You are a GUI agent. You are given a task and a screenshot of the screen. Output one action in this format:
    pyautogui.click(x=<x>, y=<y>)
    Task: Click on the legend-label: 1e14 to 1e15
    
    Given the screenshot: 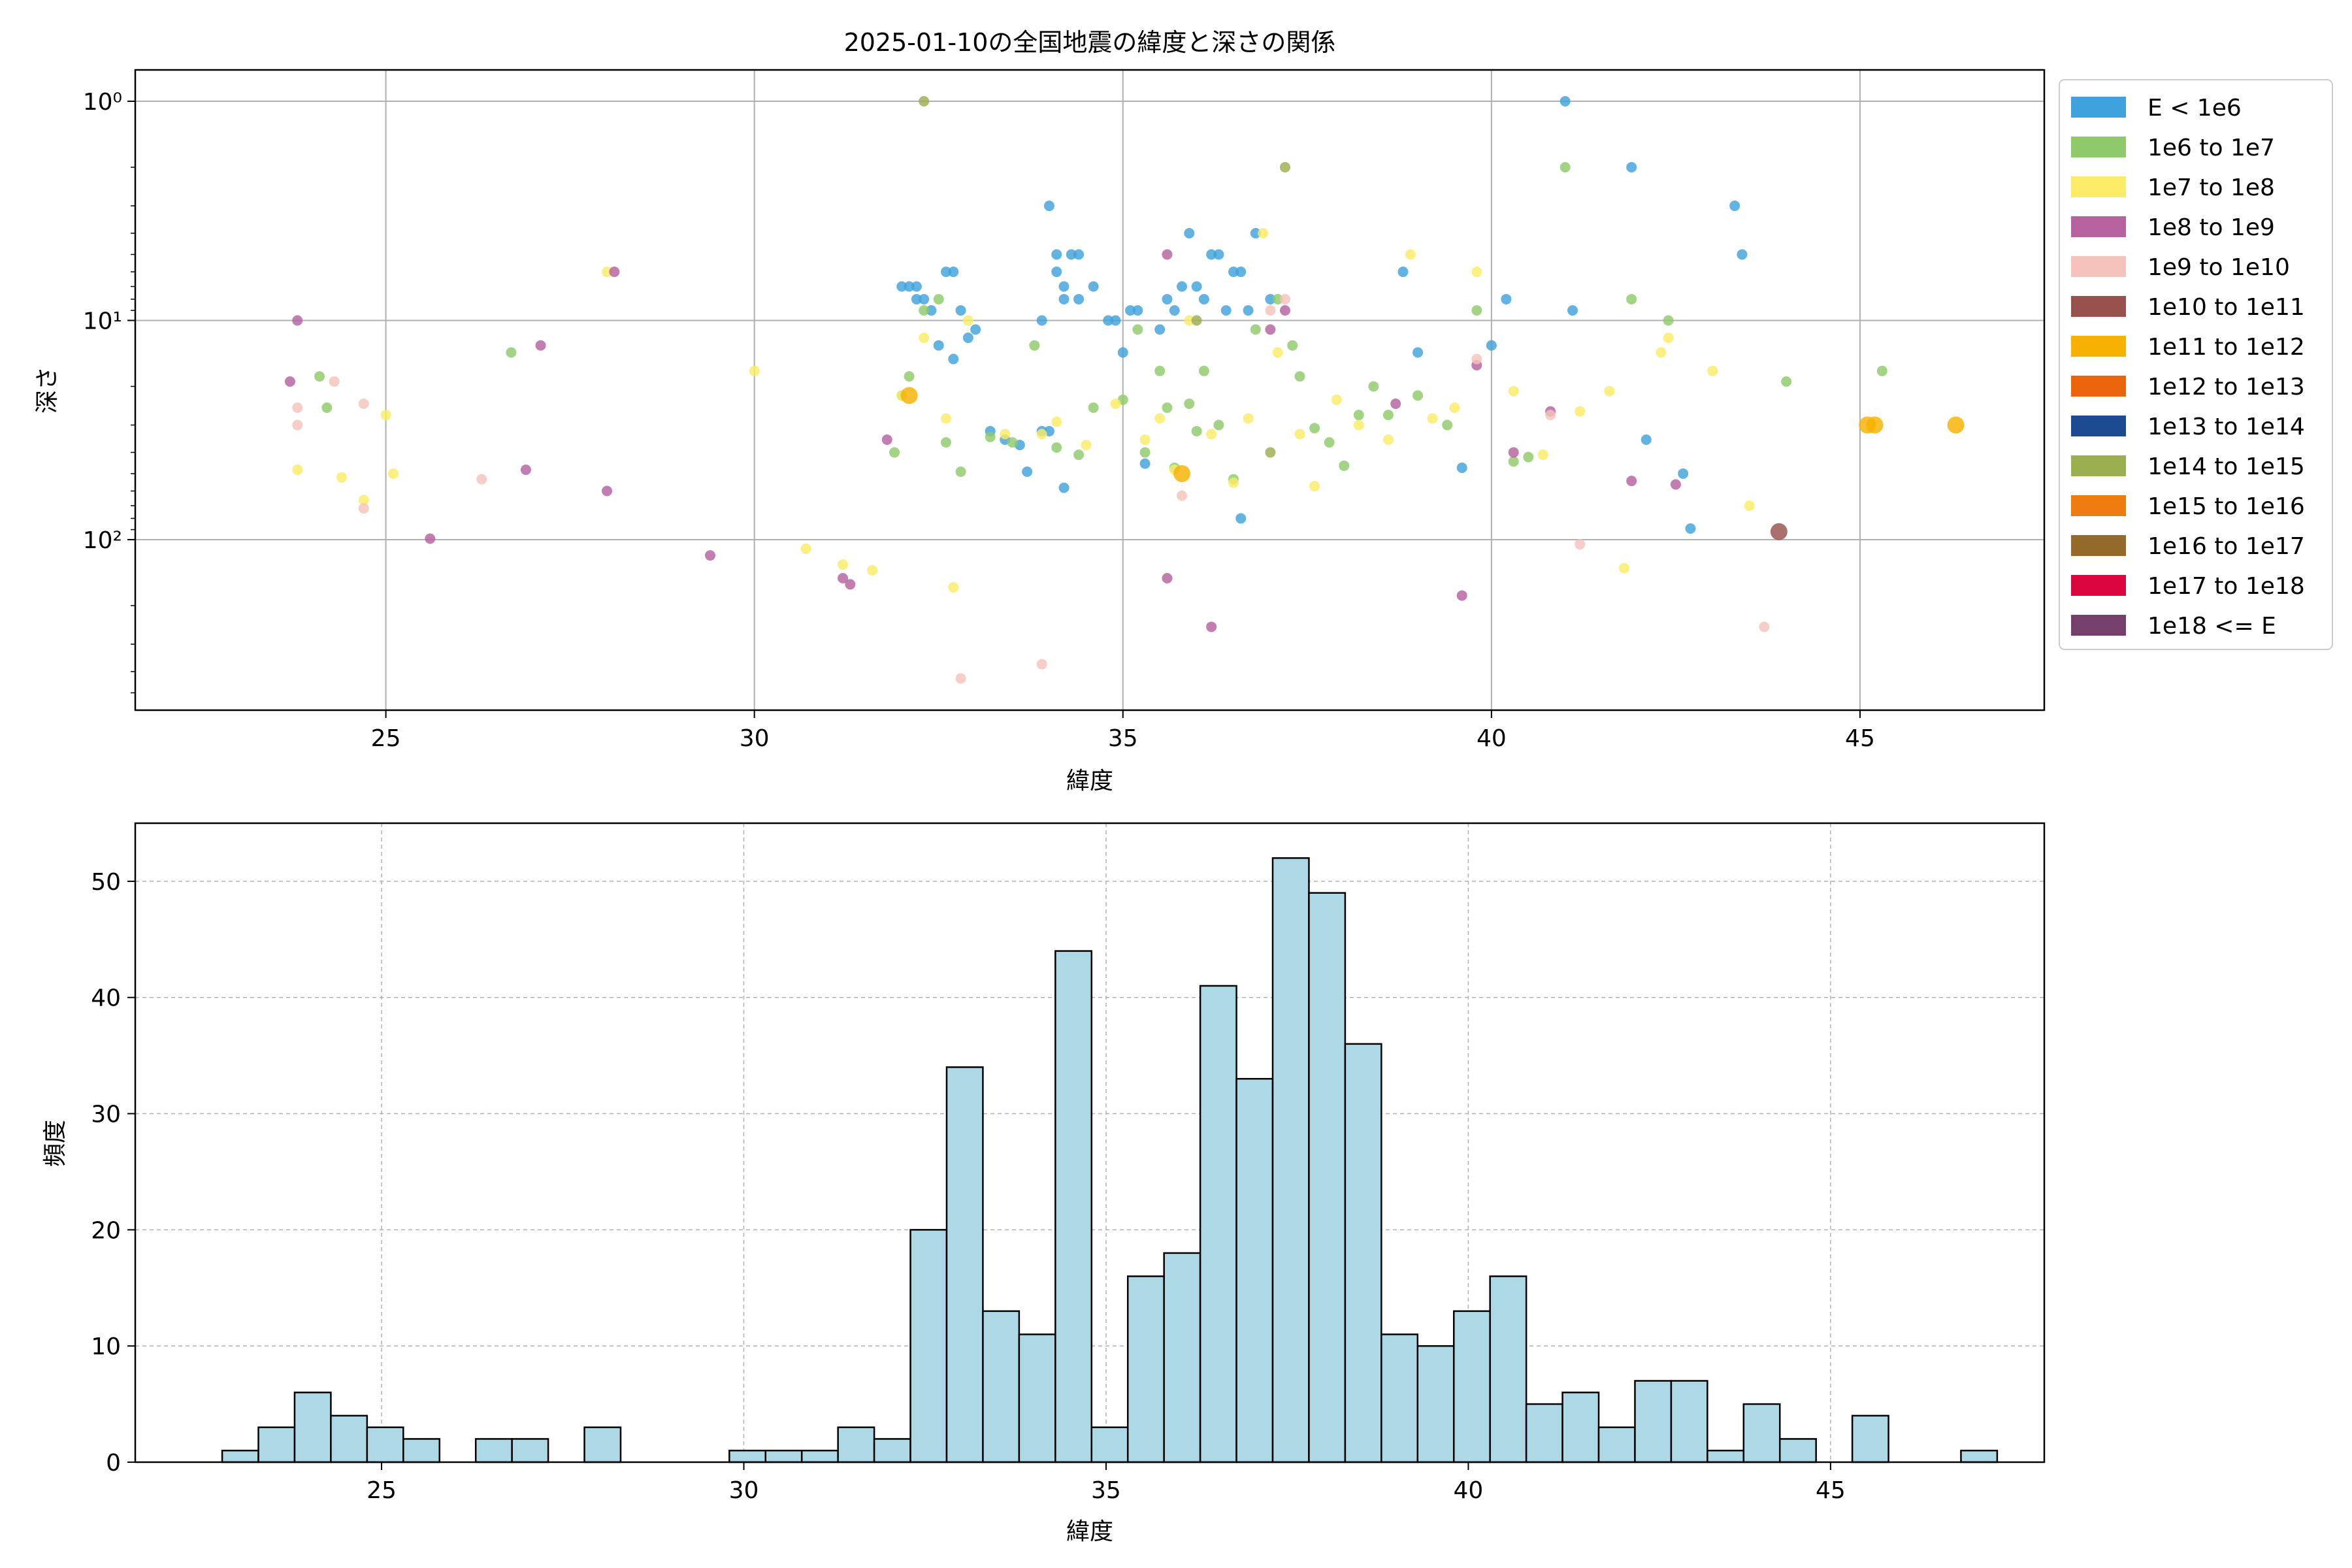 What is the action you would take?
    pyautogui.click(x=2226, y=466)
    